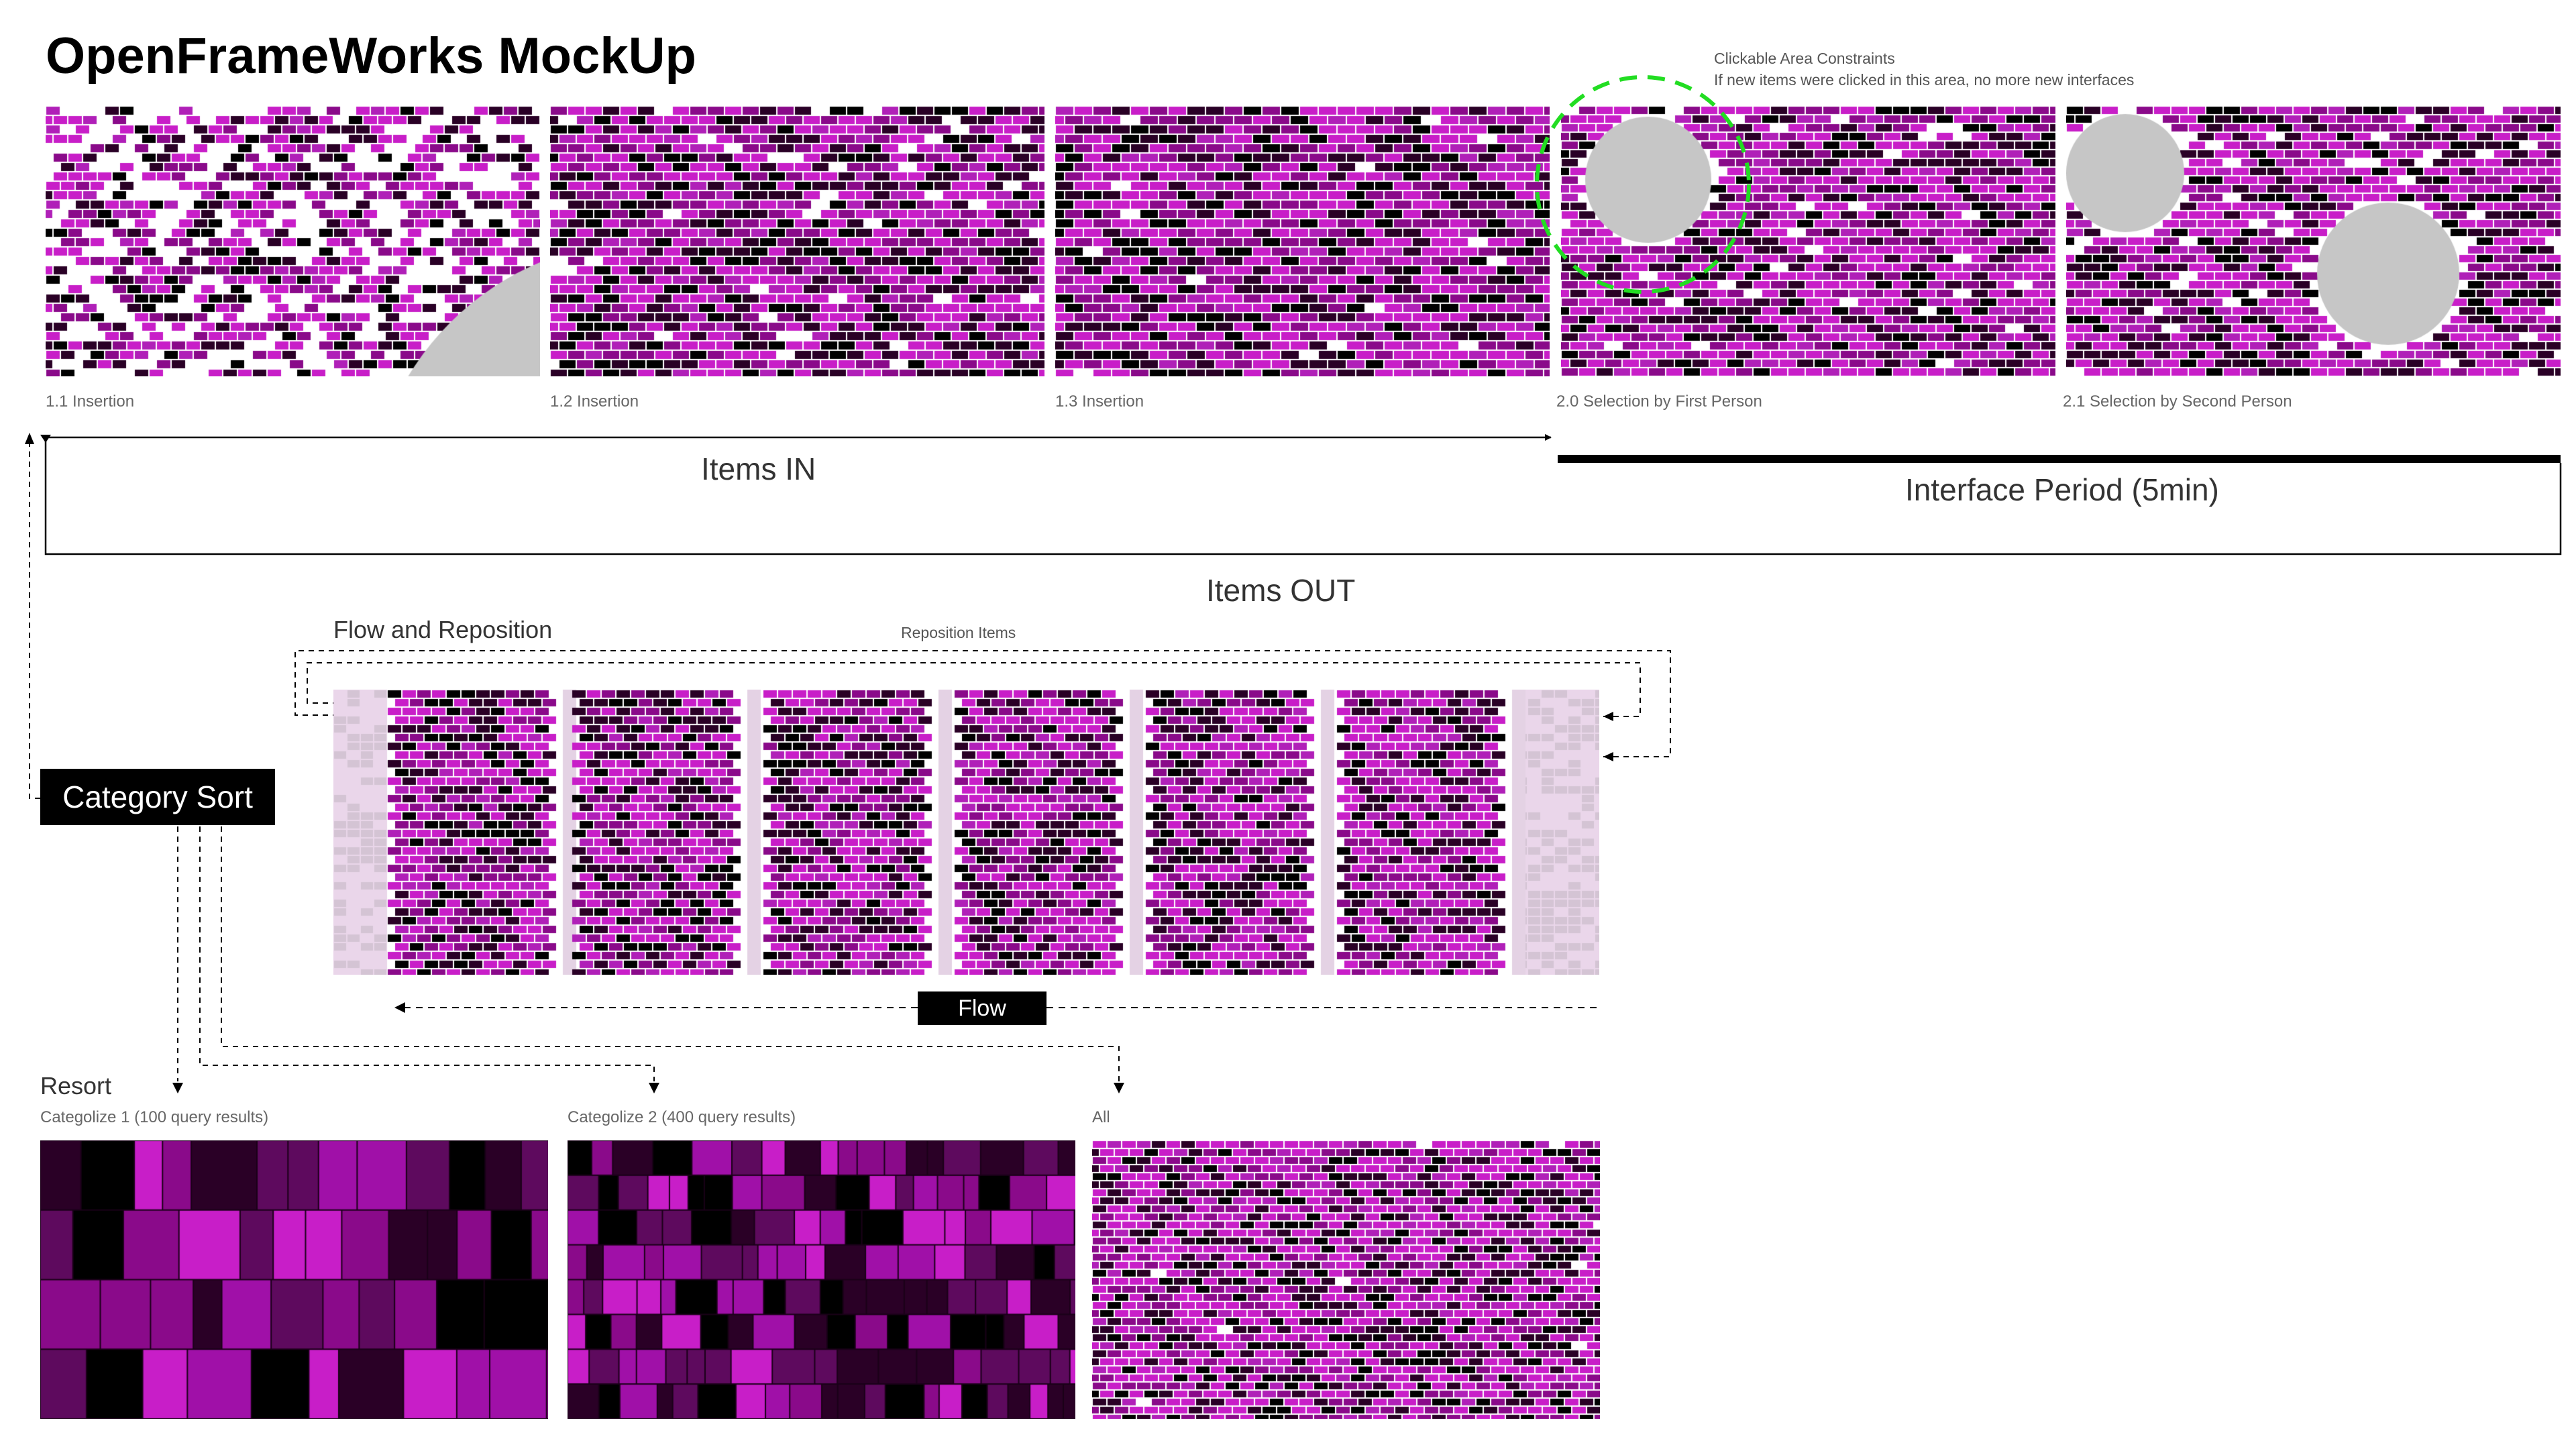 Image resolution: width=2576 pixels, height=1449 pixels. What do you see at coordinates (1804, 58) in the screenshot?
I see `constraint-note-title: Clickable Area Constraints` at bounding box center [1804, 58].